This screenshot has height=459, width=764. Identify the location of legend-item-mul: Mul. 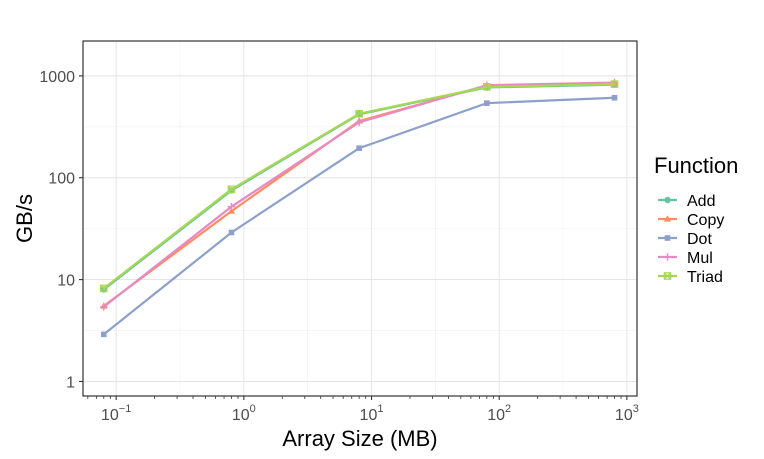
(685, 258).